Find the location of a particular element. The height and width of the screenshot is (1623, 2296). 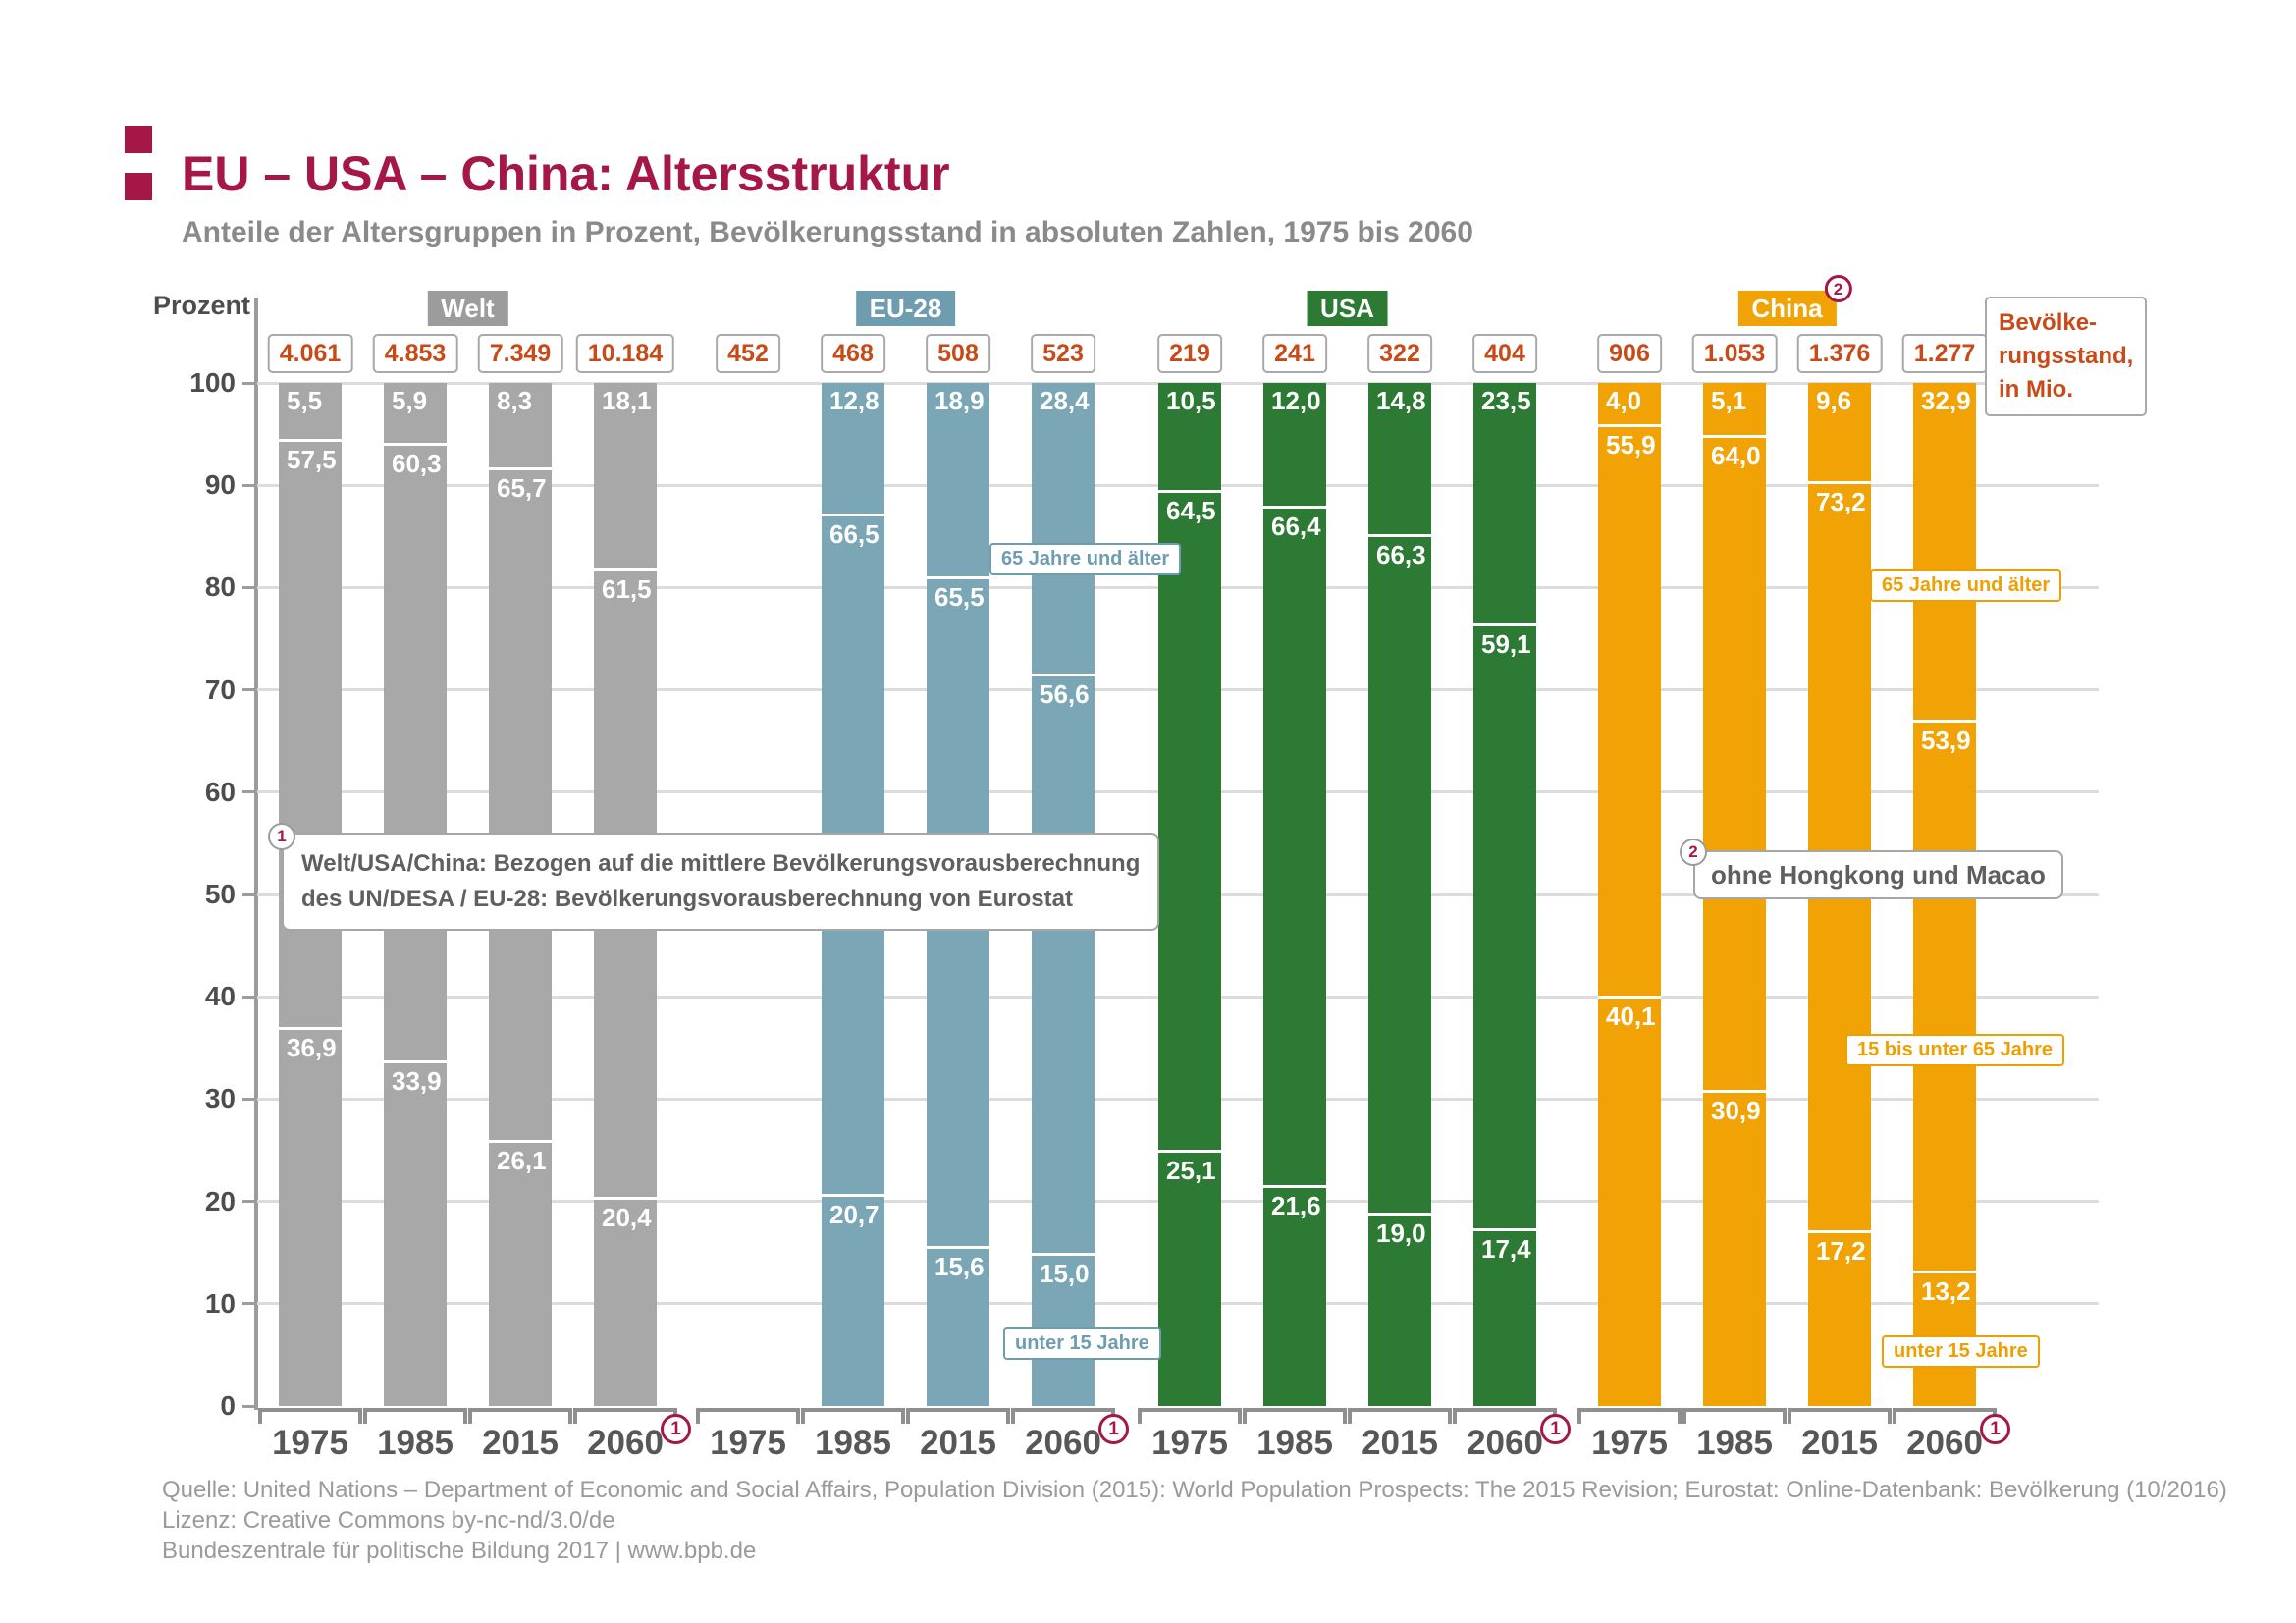

x-axis-bracket-usa-1985 is located at coordinates (1295, 1416).